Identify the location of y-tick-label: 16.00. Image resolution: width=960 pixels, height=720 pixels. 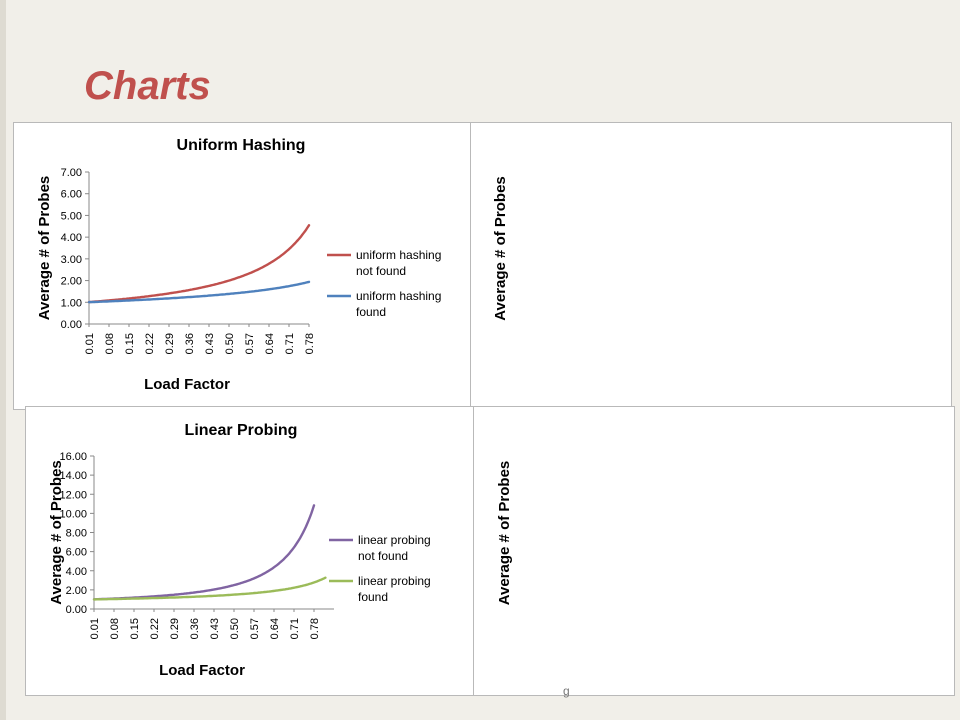
(73, 457).